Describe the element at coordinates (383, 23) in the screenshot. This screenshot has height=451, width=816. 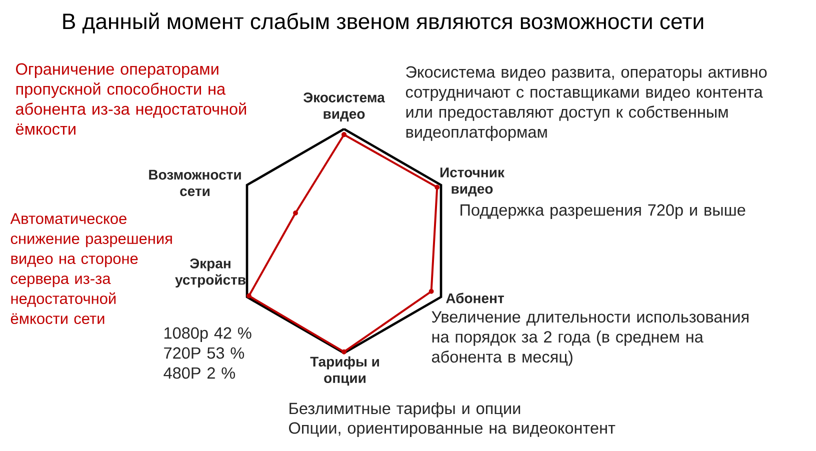
I see `chart-title: В данный момент слабым звеном являются возможности сети` at that location.